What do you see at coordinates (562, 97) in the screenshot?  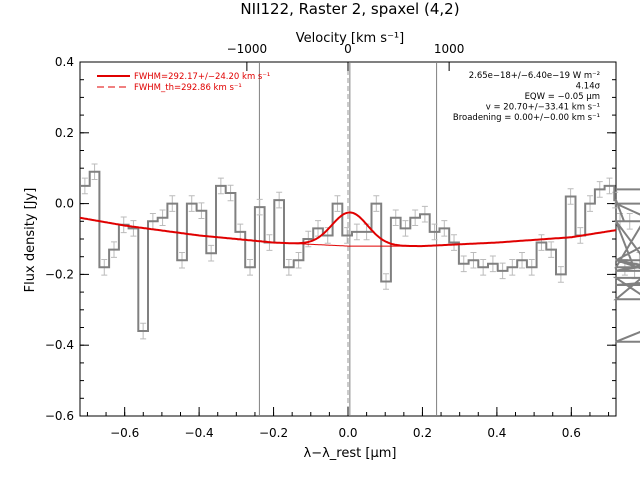 I see `annotation-text: EQW = −0.05 μm` at bounding box center [562, 97].